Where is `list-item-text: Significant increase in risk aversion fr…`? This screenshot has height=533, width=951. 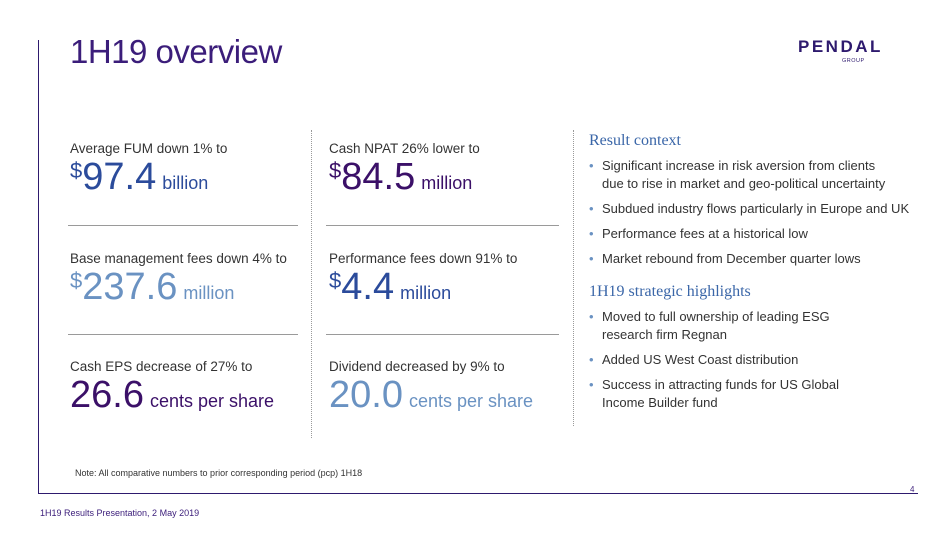
list-item-text: Significant increase in risk aversion fr… is located at coordinates (739, 165).